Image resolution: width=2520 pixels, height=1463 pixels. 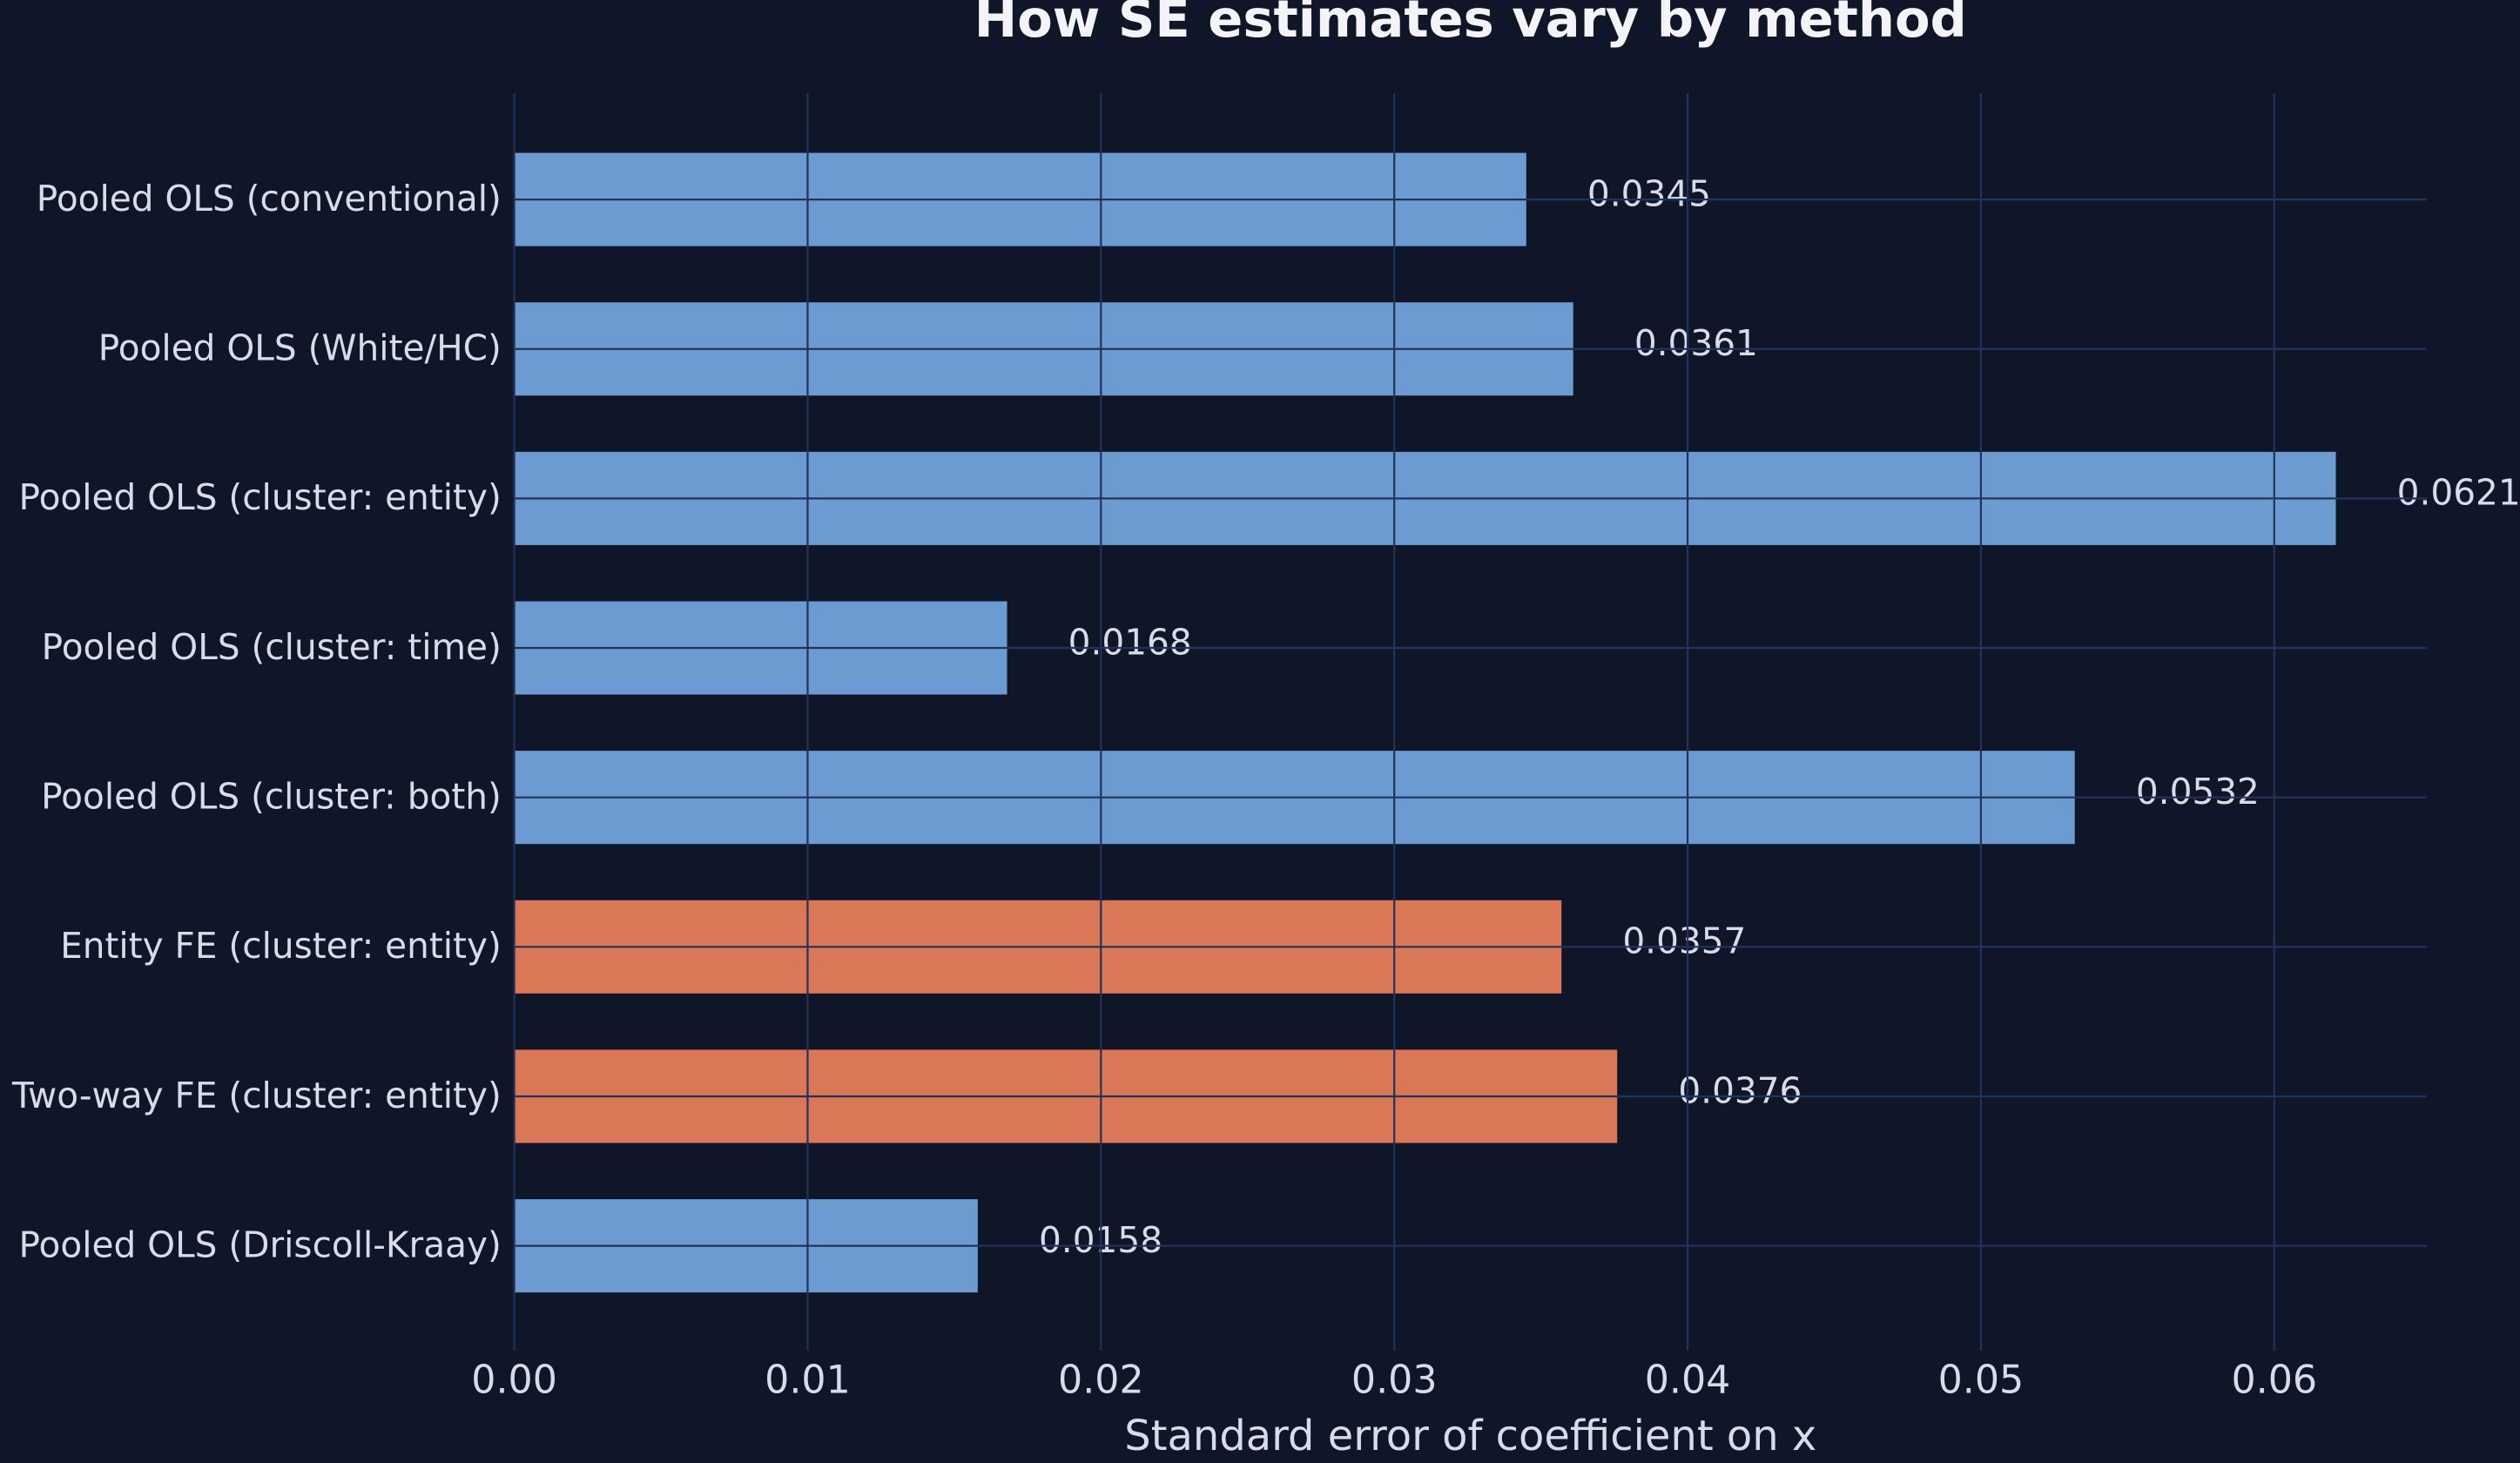 I want to click on x-tick-label: 0.01, so click(x=808, y=1380).